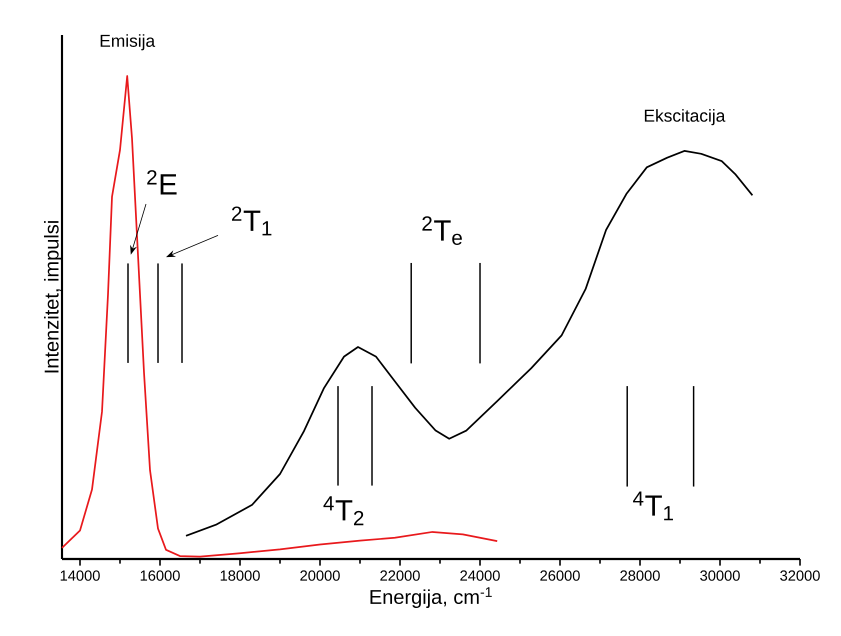  What do you see at coordinates (80, 575) in the screenshot?
I see `x-tick-label: 14000` at bounding box center [80, 575].